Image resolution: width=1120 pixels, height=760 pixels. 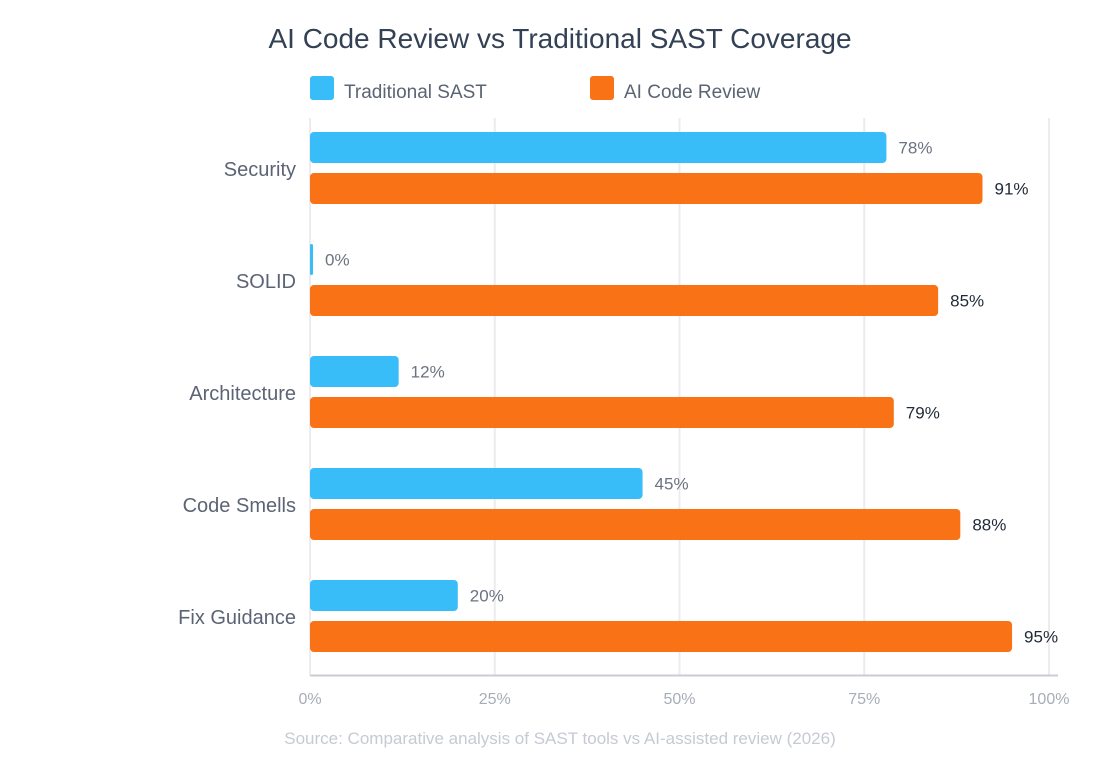 What do you see at coordinates (672, 484) in the screenshot?
I see `data-label: 45%` at bounding box center [672, 484].